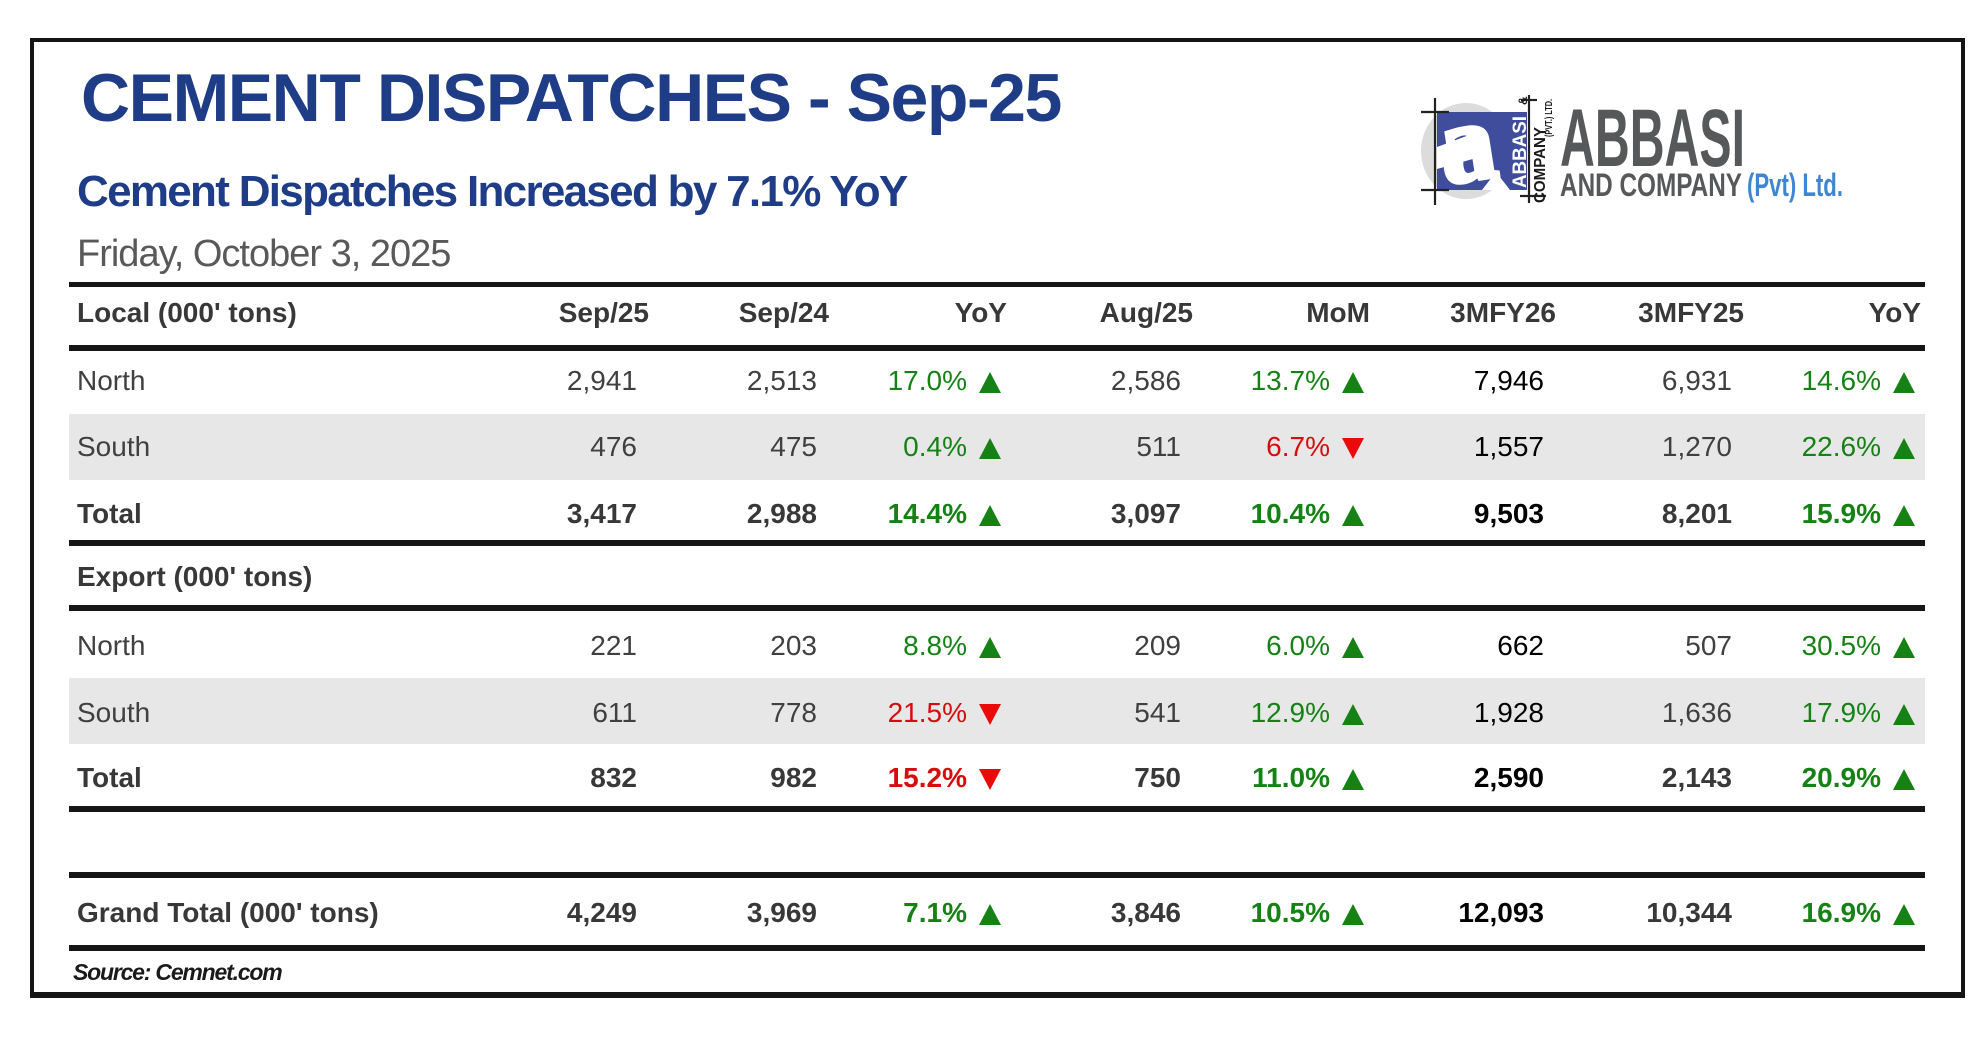  I want to click on svg-text: COMPANY, so click(1540, 165).